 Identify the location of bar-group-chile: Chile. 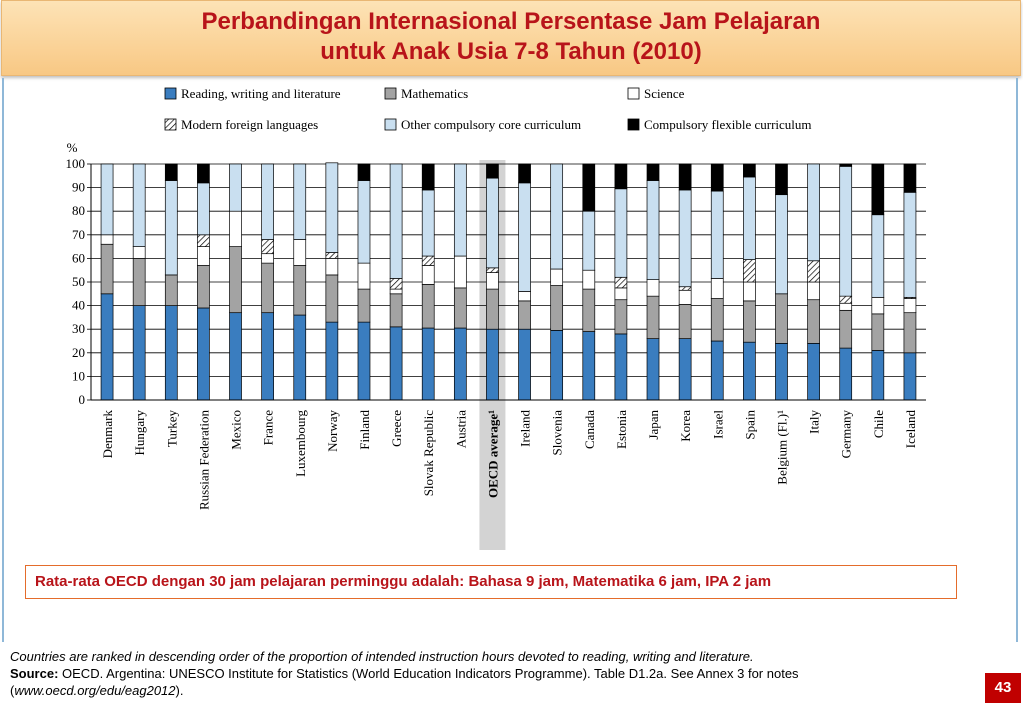
(878, 300).